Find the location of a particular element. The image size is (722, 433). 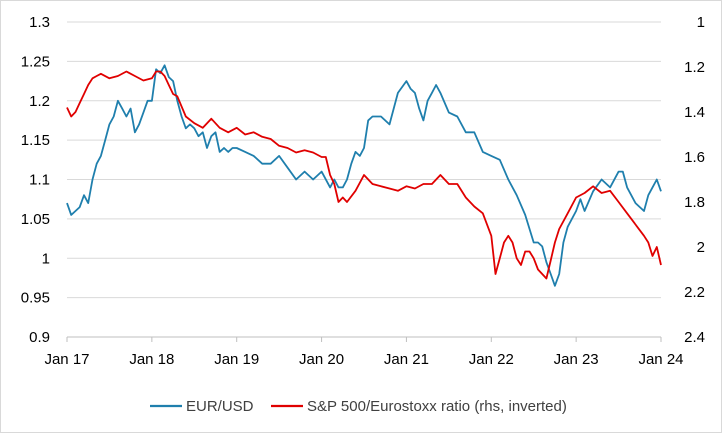

x-tick-label-4: Jan 21 is located at coordinates (406, 359).